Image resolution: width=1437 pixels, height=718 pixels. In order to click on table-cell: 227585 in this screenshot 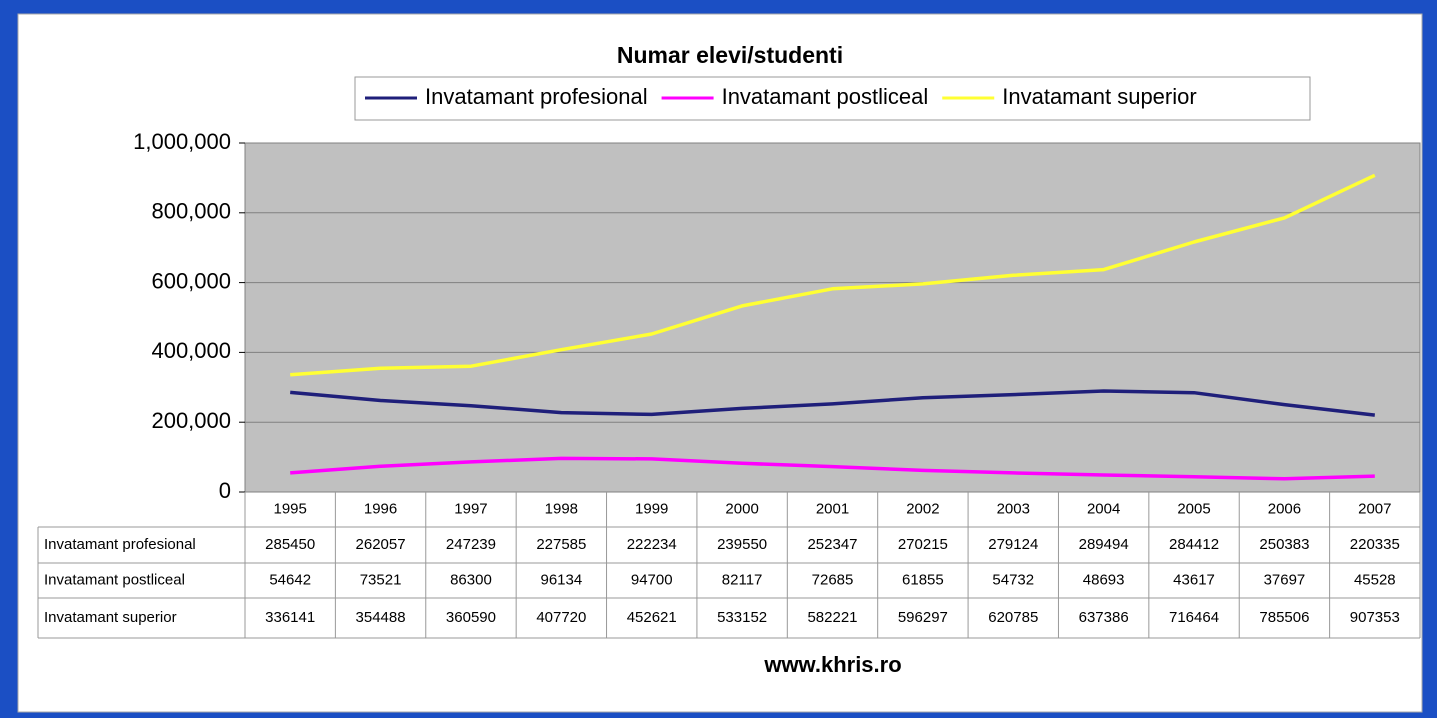, I will do `click(561, 544)`.